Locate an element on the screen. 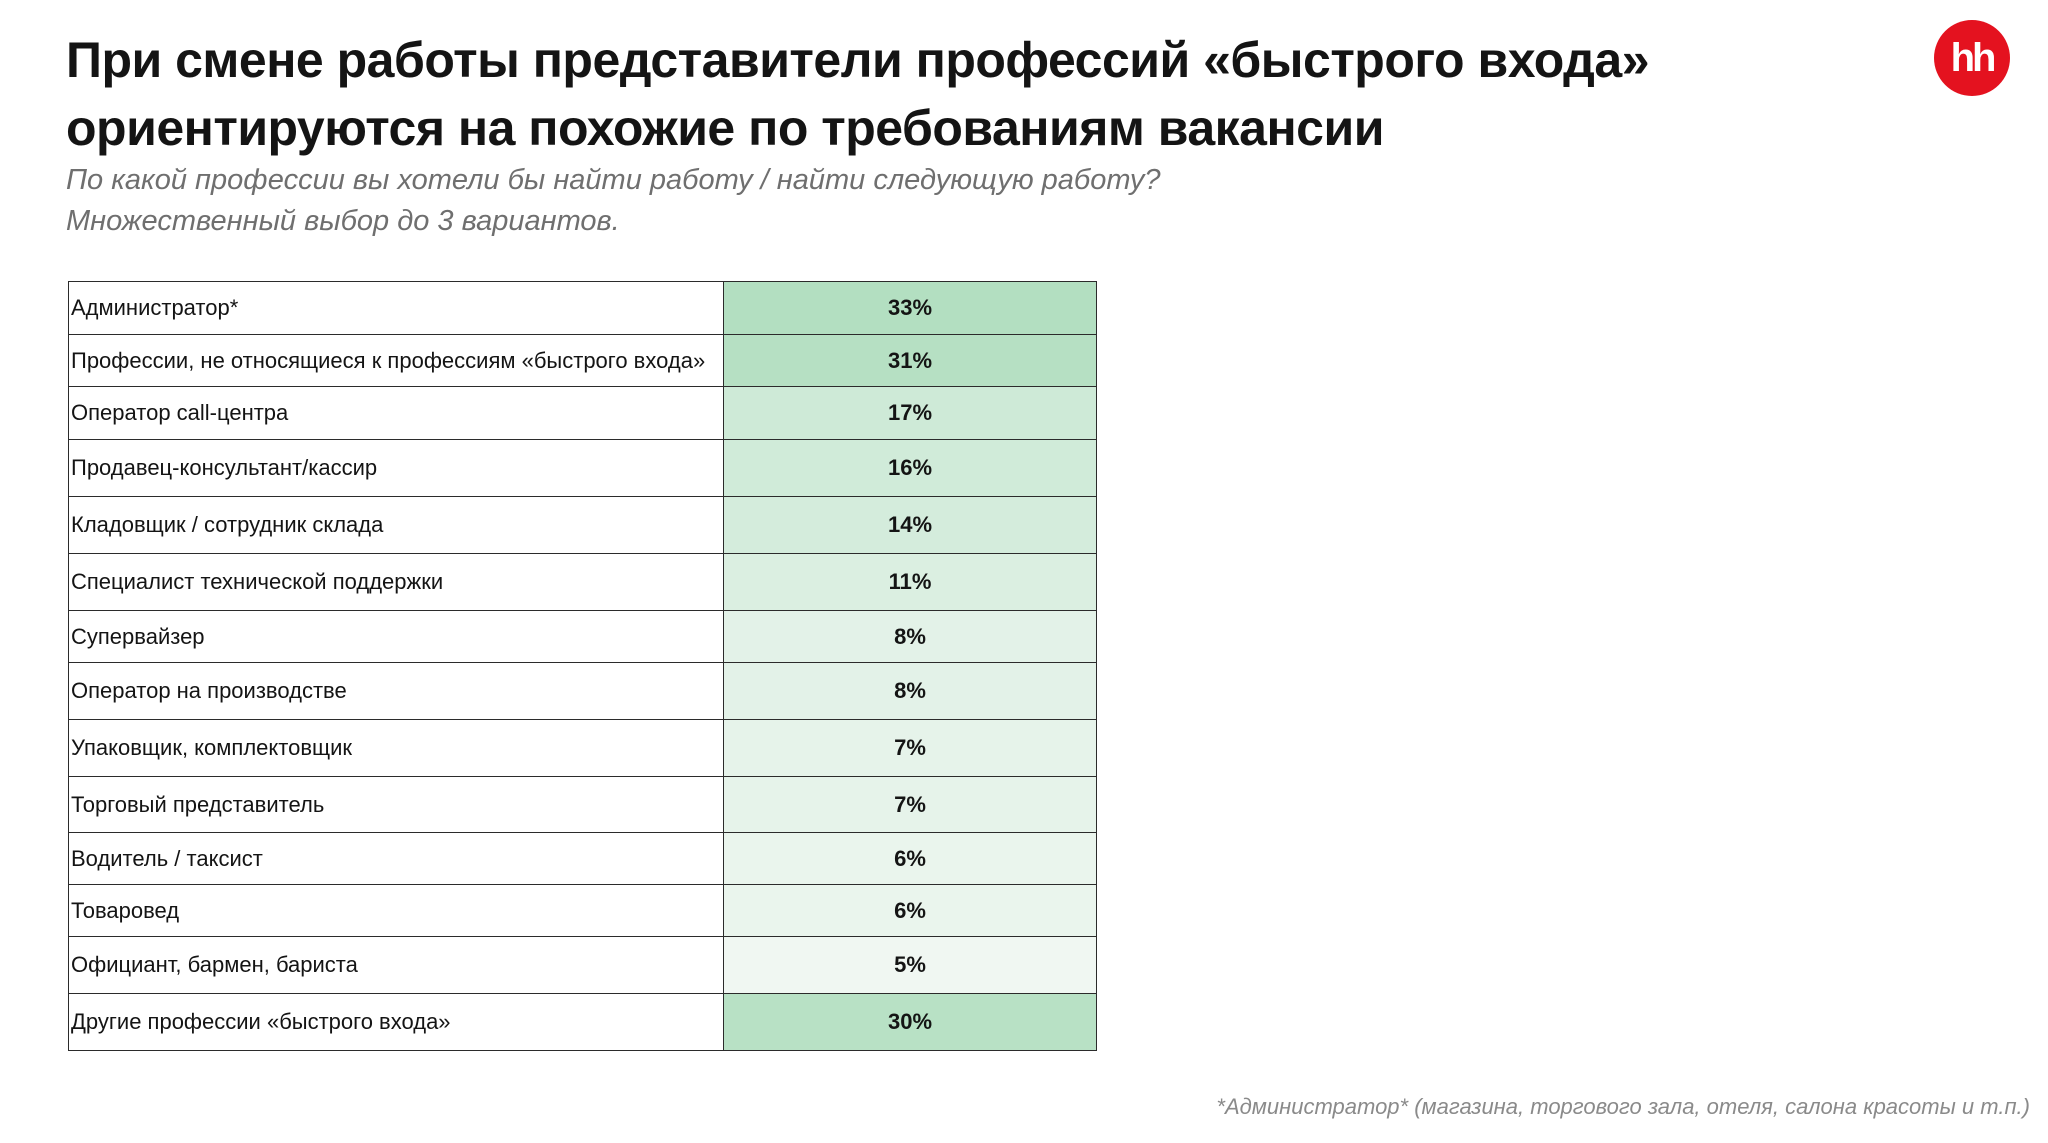 Image resolution: width=2048 pixels, height=1143 pixels. table-row: Торговый представитель 7% is located at coordinates (582, 804).